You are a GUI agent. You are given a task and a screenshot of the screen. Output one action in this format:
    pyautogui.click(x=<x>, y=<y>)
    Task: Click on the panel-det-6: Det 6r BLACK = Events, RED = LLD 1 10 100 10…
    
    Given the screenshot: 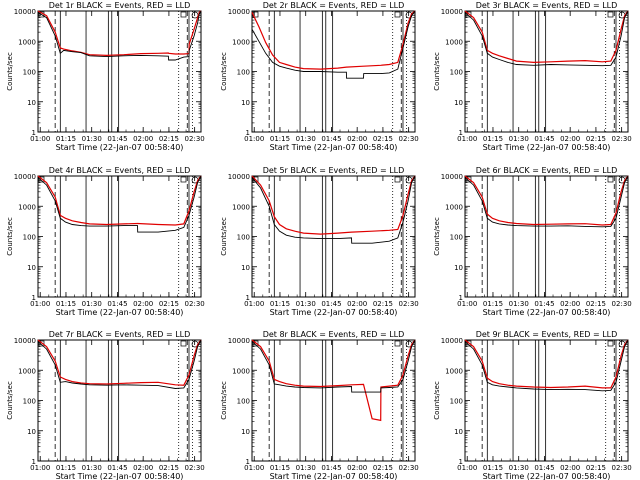 What is the action you would take?
    pyautogui.click(x=532, y=241)
    